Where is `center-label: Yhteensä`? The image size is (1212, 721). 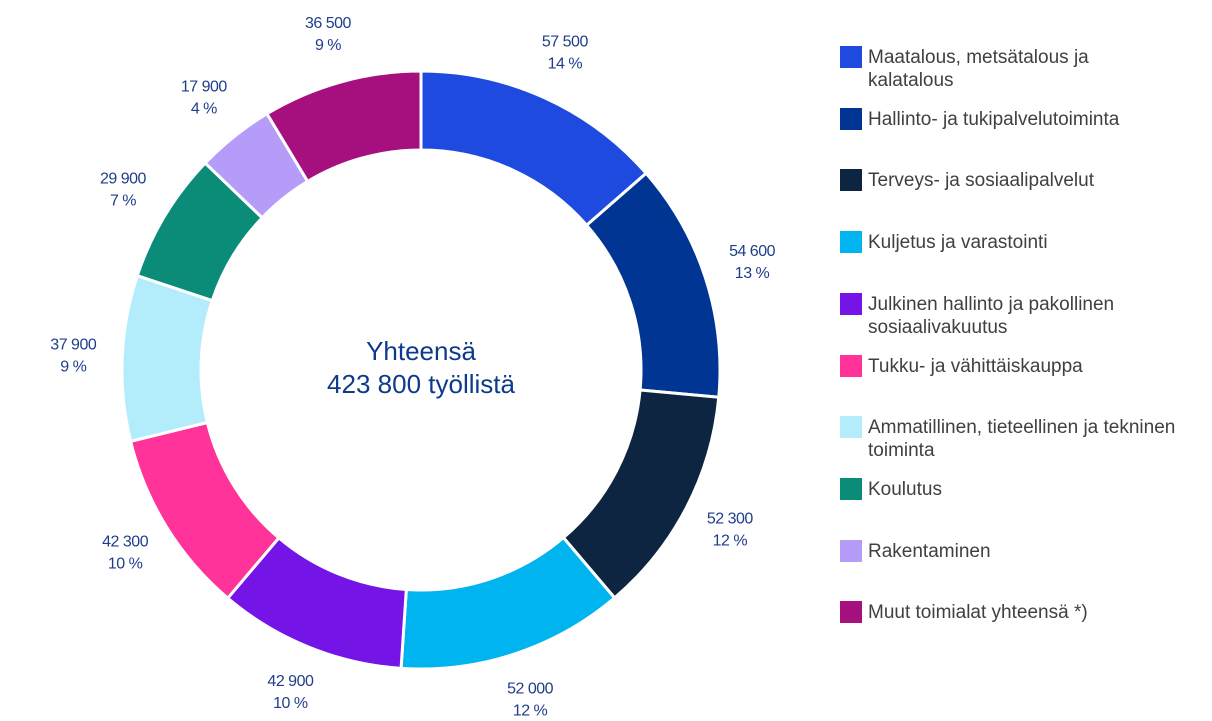 center-label: Yhteensä is located at coordinates (421, 351).